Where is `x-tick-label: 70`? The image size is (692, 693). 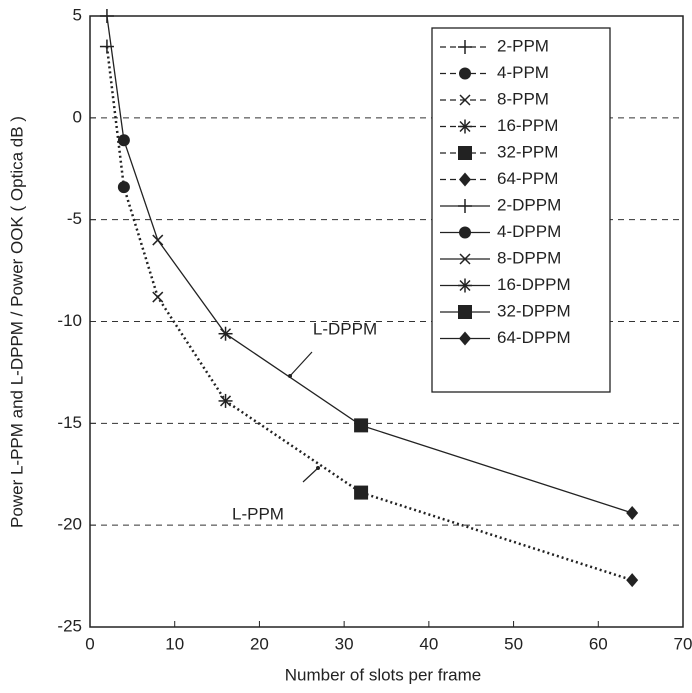 x-tick-label: 70 is located at coordinates (683, 643).